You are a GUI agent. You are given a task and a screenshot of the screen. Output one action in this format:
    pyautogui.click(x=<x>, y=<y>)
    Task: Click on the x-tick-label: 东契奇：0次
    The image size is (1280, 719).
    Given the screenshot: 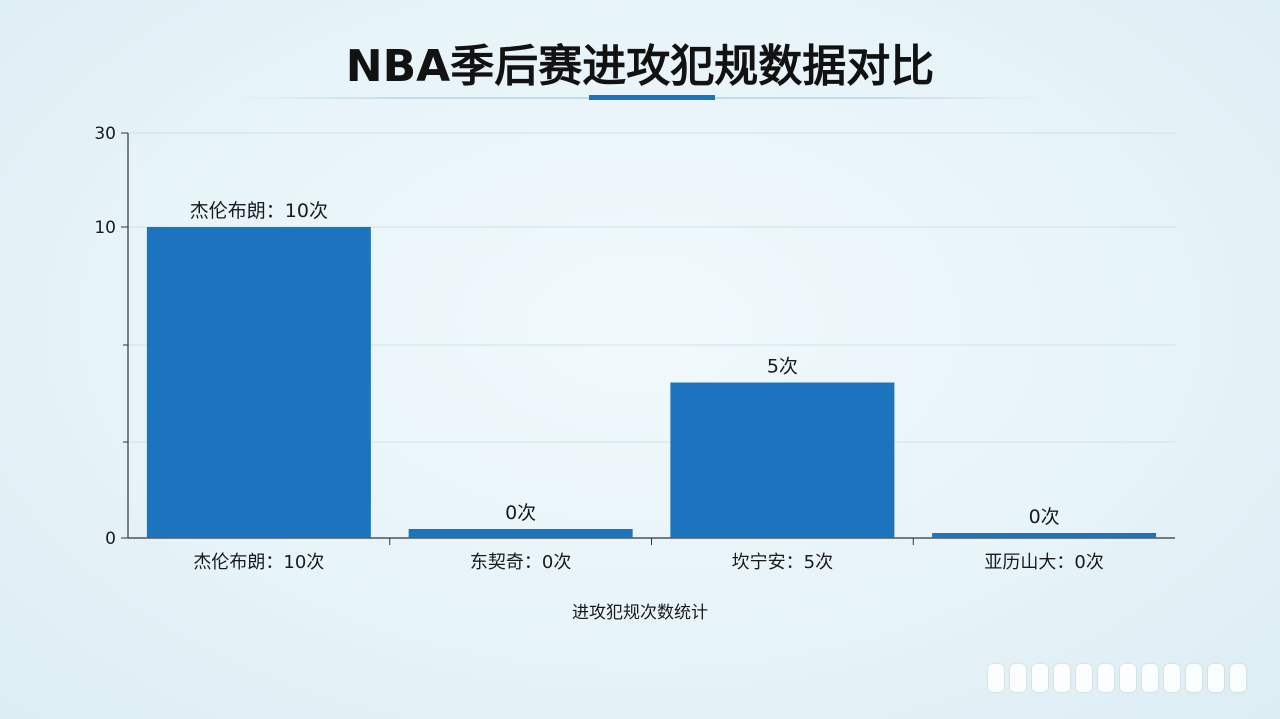 What is the action you would take?
    pyautogui.click(x=520, y=562)
    